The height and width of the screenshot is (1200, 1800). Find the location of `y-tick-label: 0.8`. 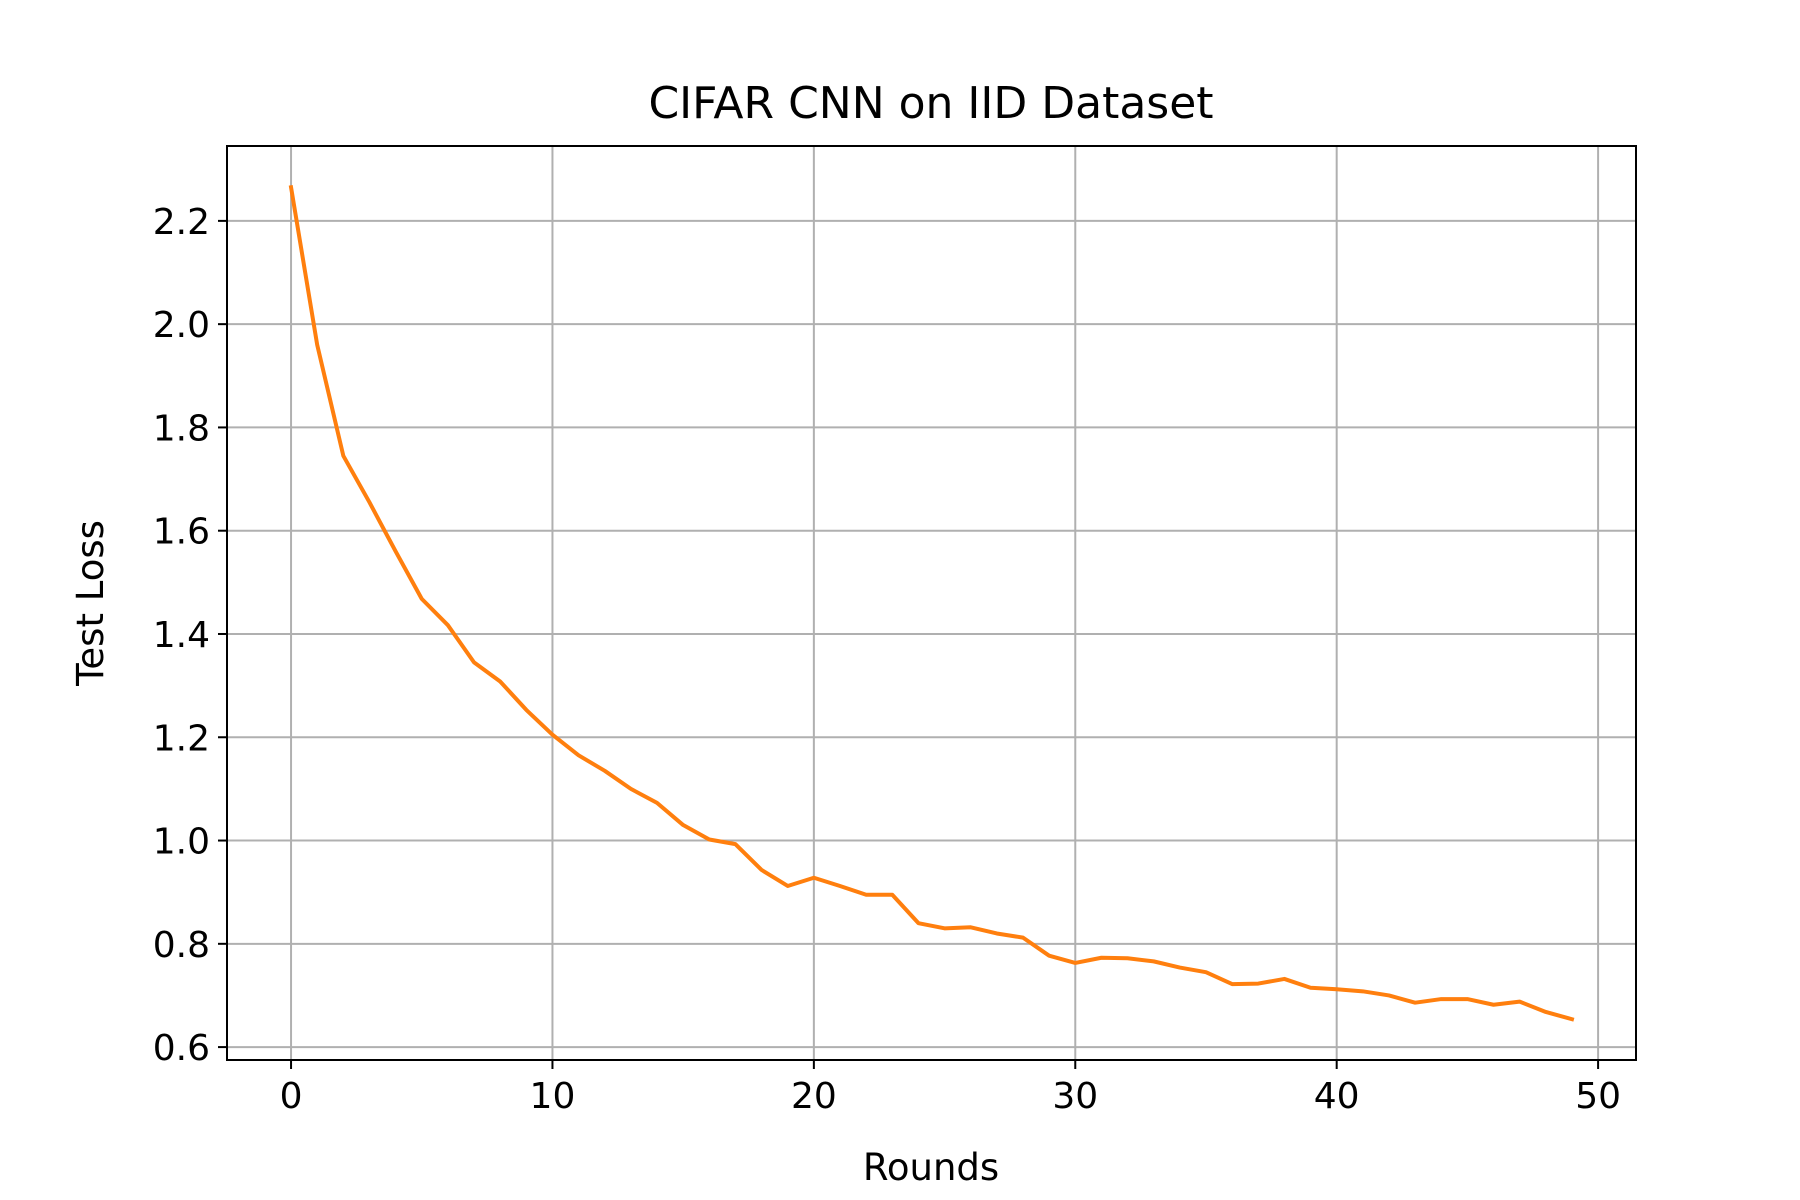

y-tick-label: 0.8 is located at coordinates (181, 945).